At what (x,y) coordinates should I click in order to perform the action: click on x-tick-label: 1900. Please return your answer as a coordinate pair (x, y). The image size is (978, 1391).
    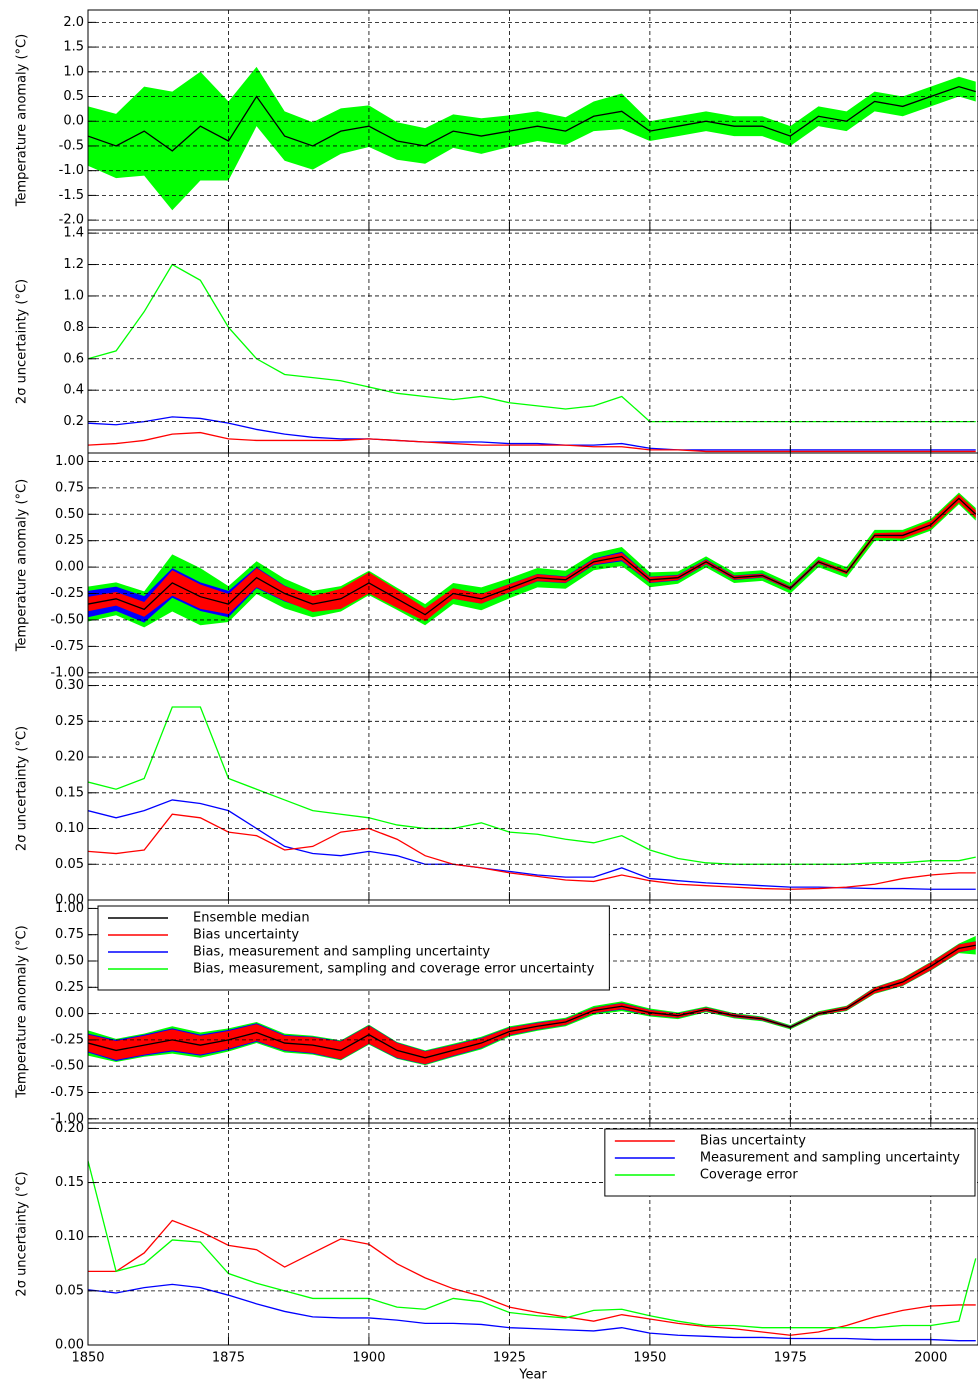
    Looking at the image, I should click on (368, 1358).